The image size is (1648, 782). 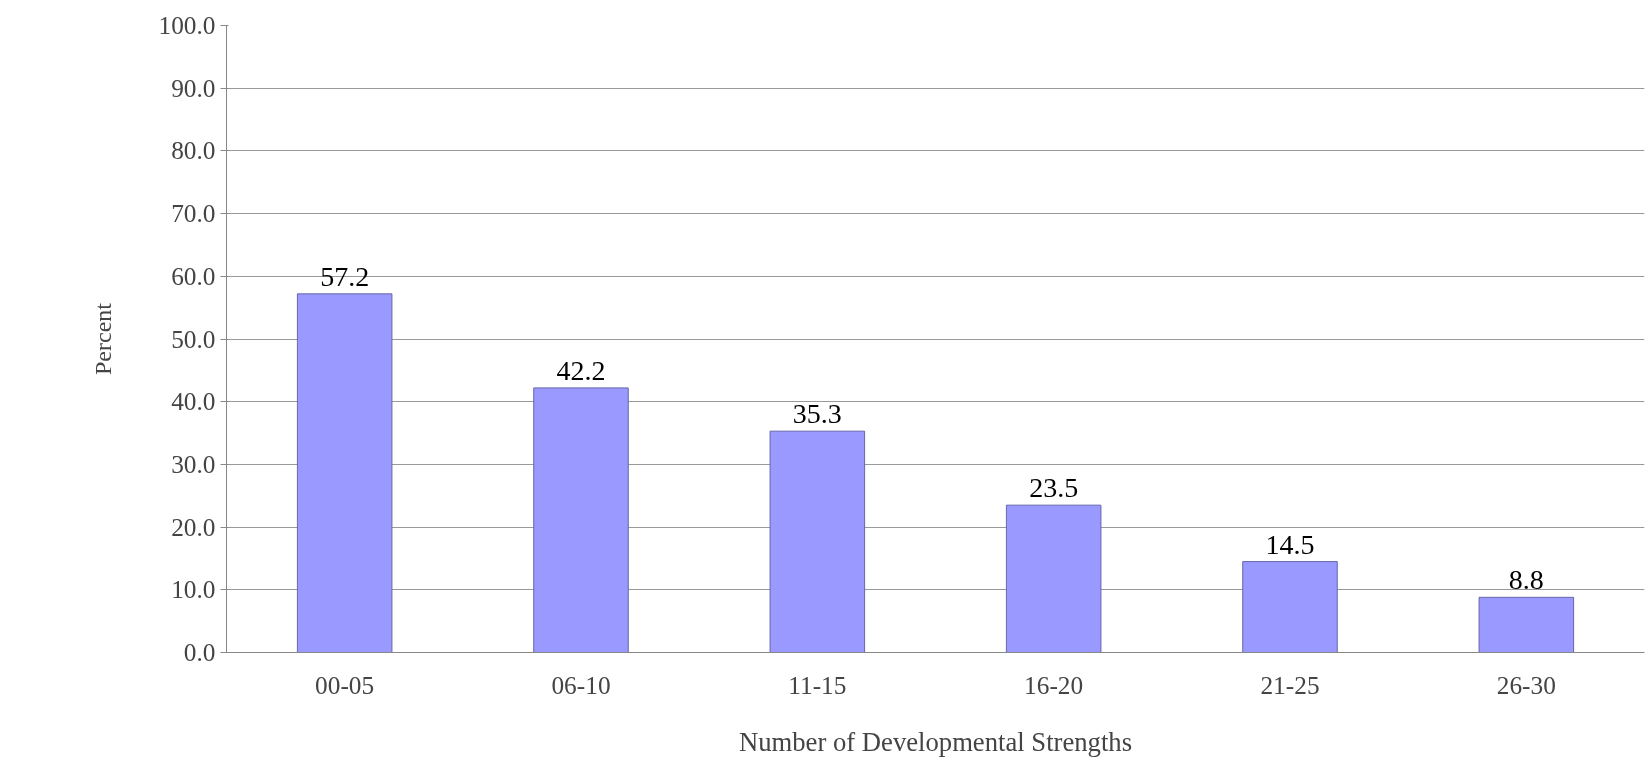 What do you see at coordinates (1054, 488) in the screenshot?
I see `data-label: 23.5` at bounding box center [1054, 488].